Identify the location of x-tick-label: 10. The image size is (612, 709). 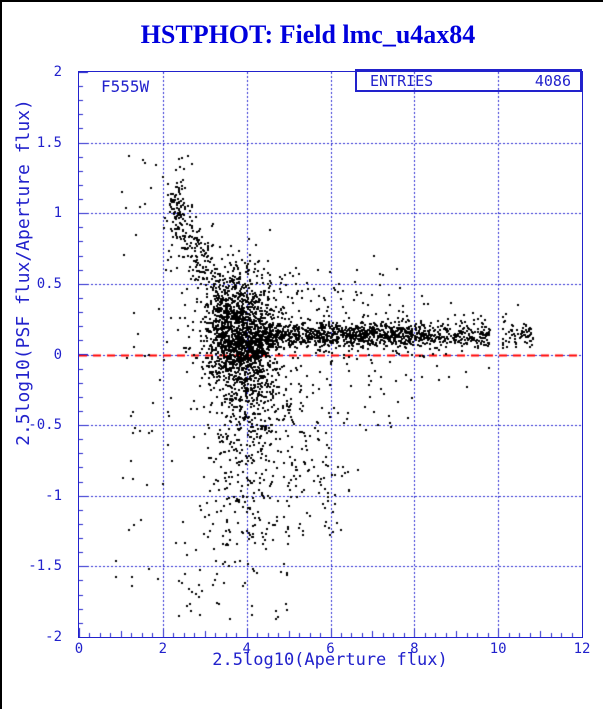
(498, 649).